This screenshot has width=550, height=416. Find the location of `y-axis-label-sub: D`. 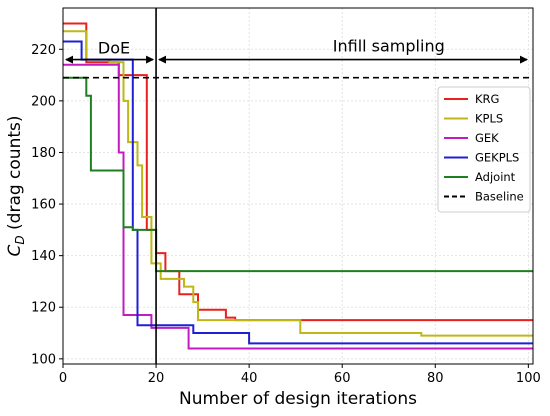

y-axis-label-sub: D is located at coordinates (20, 239).